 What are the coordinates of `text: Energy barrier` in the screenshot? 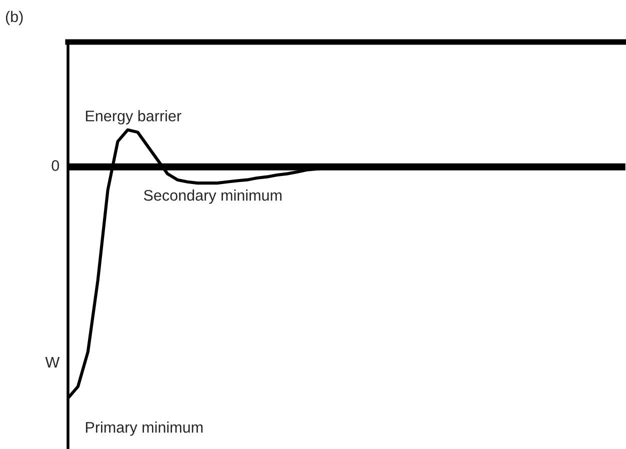 It's located at (134, 117).